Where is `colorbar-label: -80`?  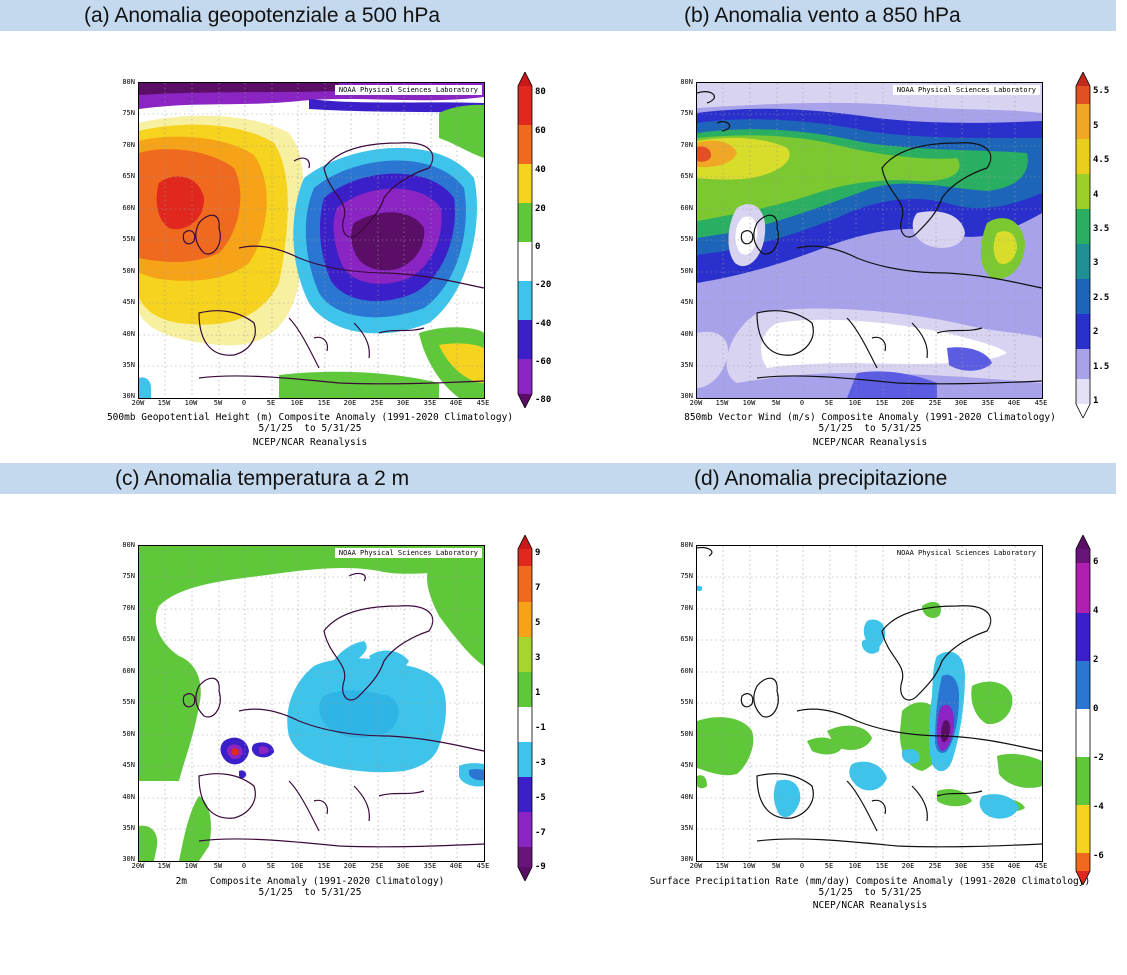
colorbar-label: -80 is located at coordinates (543, 400).